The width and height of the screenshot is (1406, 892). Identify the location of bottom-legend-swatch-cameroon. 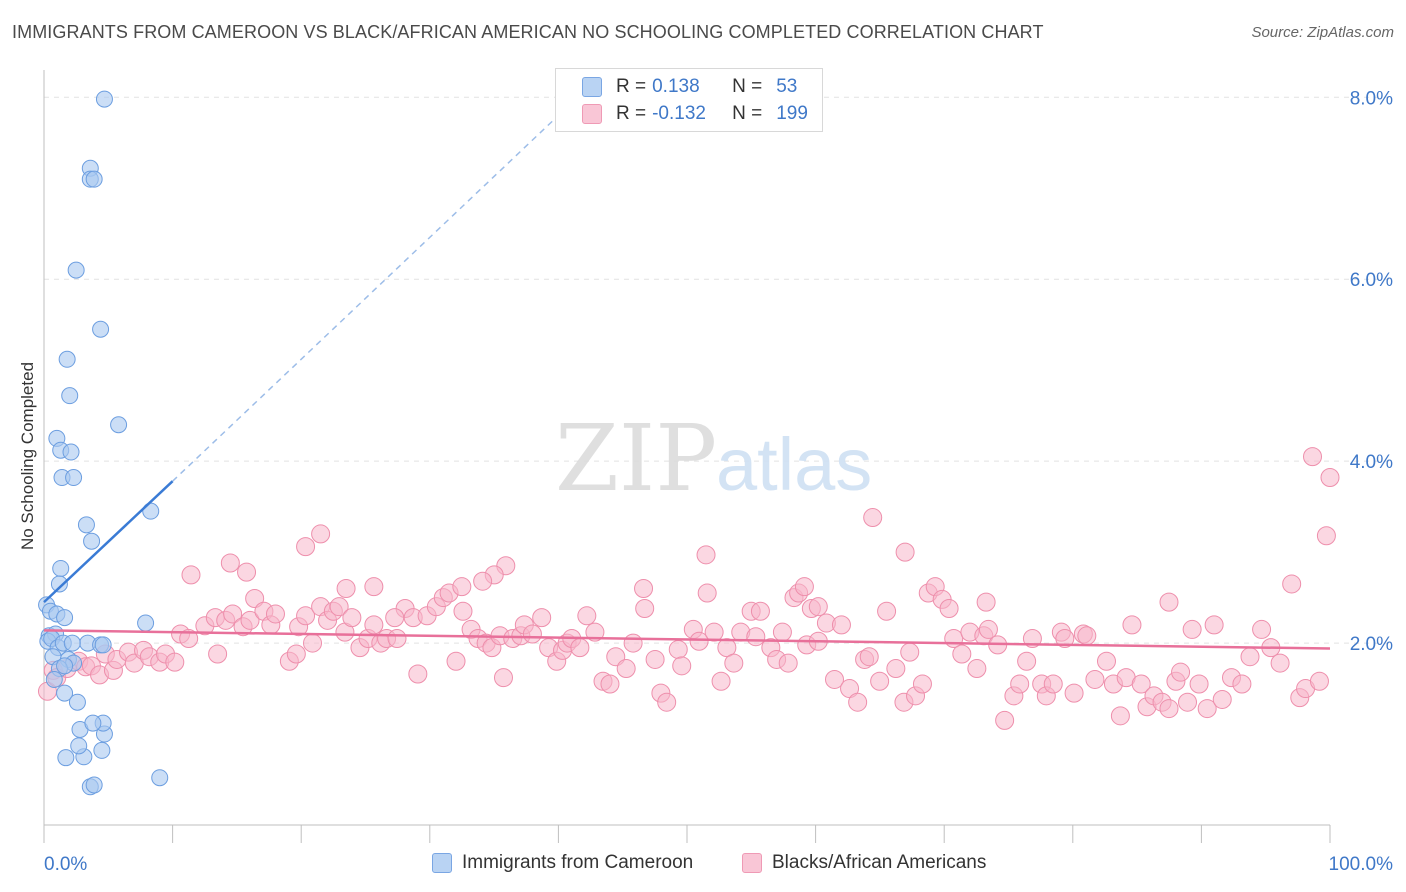
(442, 863).